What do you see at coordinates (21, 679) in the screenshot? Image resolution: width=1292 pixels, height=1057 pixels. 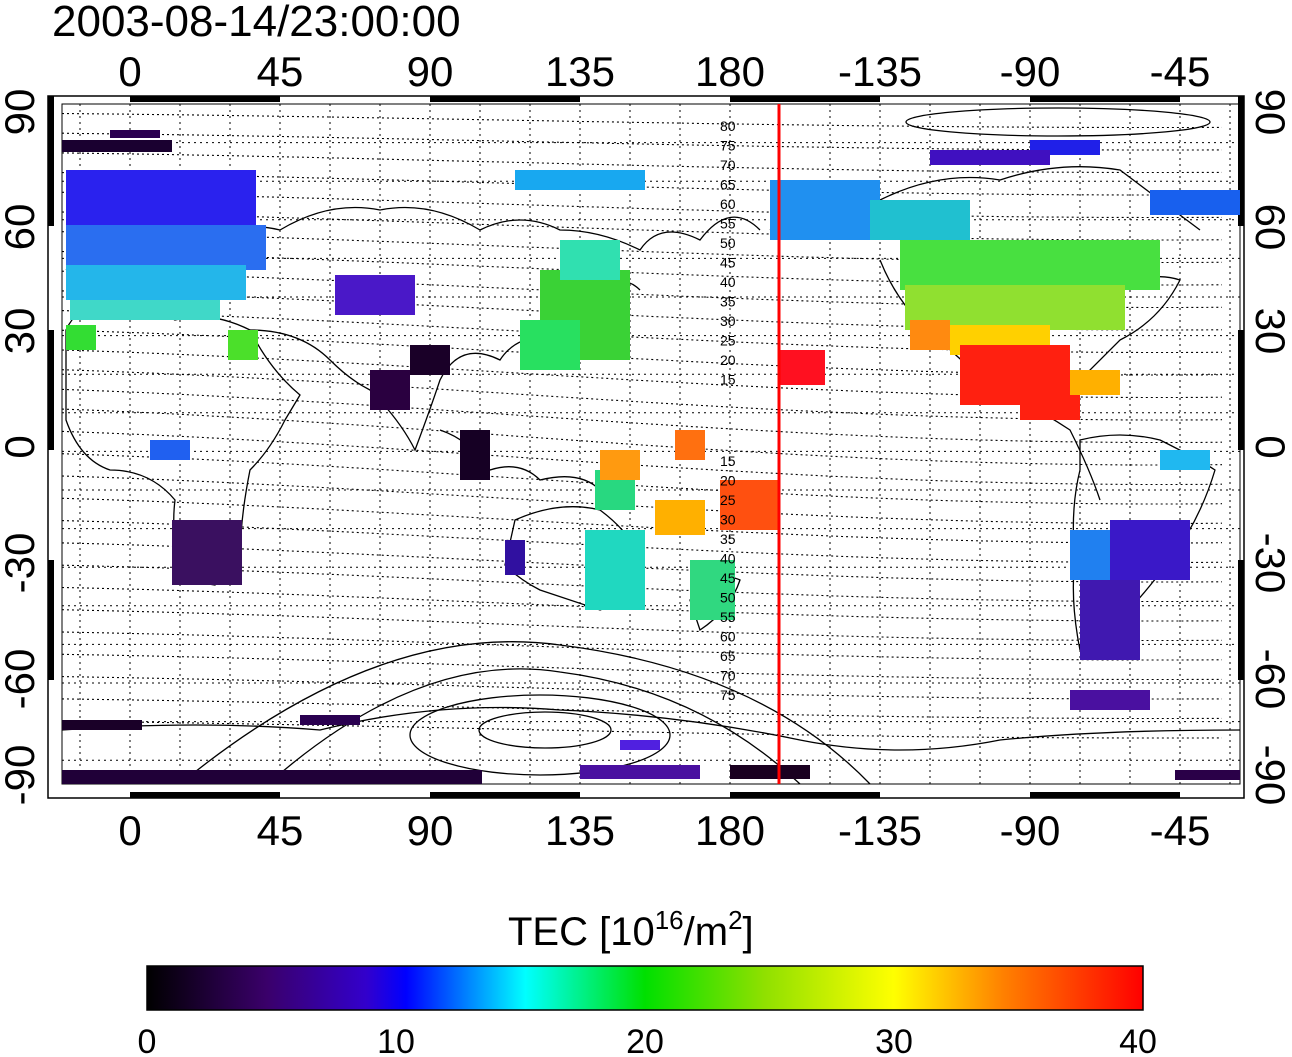 I see `lat-tick-left: -60` at bounding box center [21, 679].